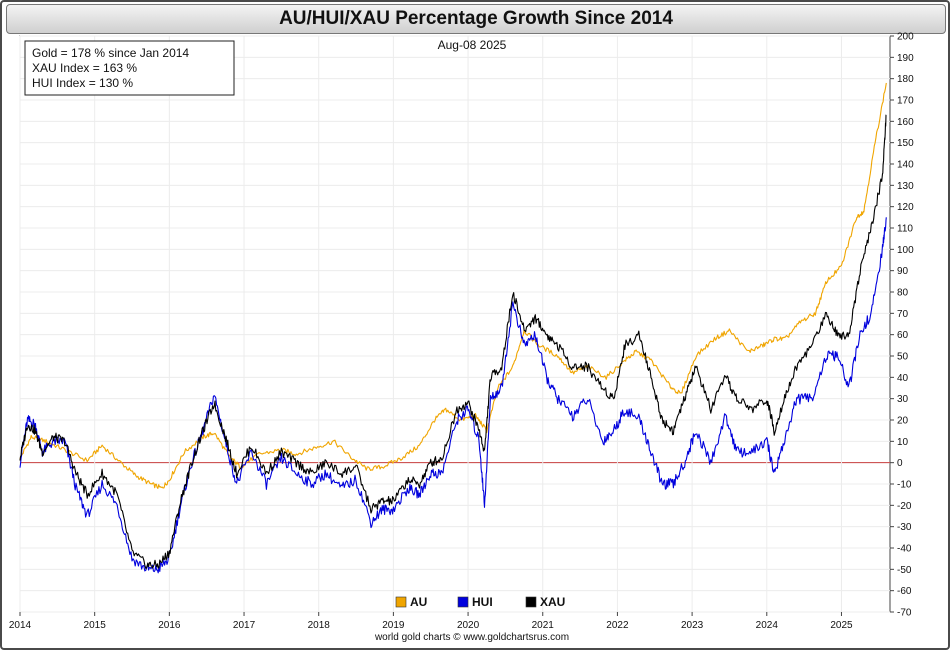  I want to click on x-tick-label: 2018, so click(319, 625).